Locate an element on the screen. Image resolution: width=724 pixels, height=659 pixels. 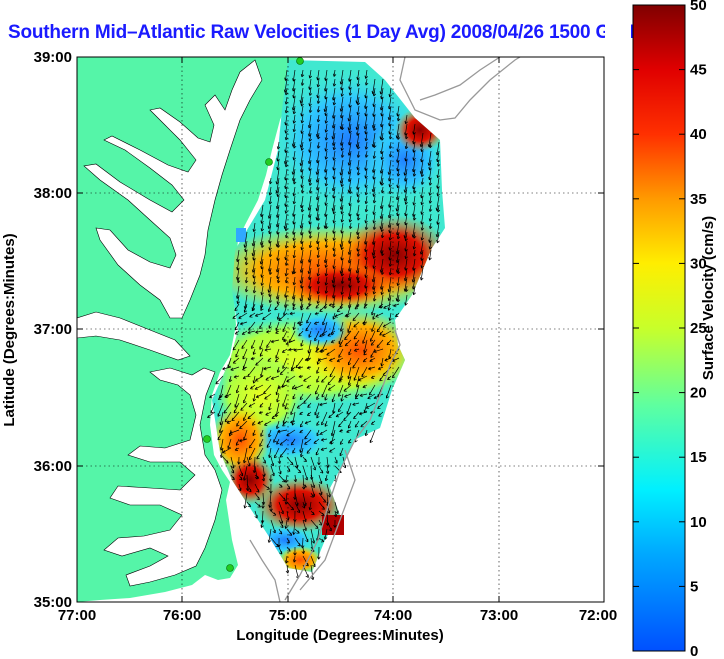
colorbar-tick-label: 20 is located at coordinates (698, 393).